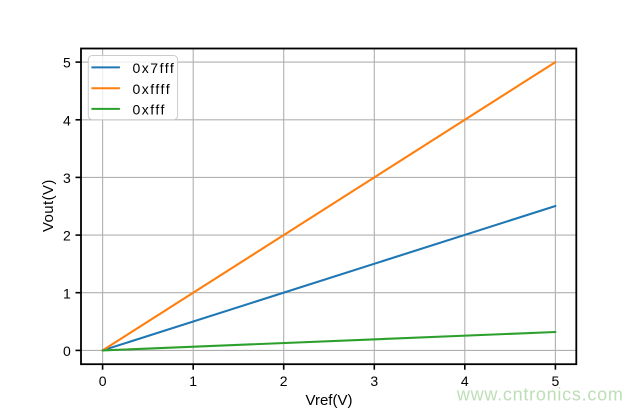 Image resolution: width=640 pixels, height=409 pixels. Describe the element at coordinates (48, 205) in the screenshot. I see `svg-text: Vout(V)` at that location.